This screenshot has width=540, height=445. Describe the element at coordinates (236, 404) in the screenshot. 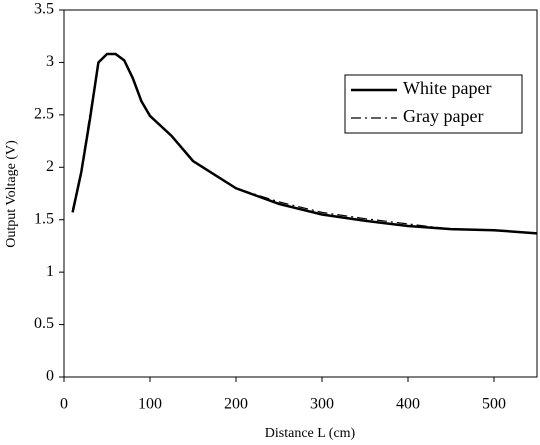

I see `x-tick-label: 200` at that location.